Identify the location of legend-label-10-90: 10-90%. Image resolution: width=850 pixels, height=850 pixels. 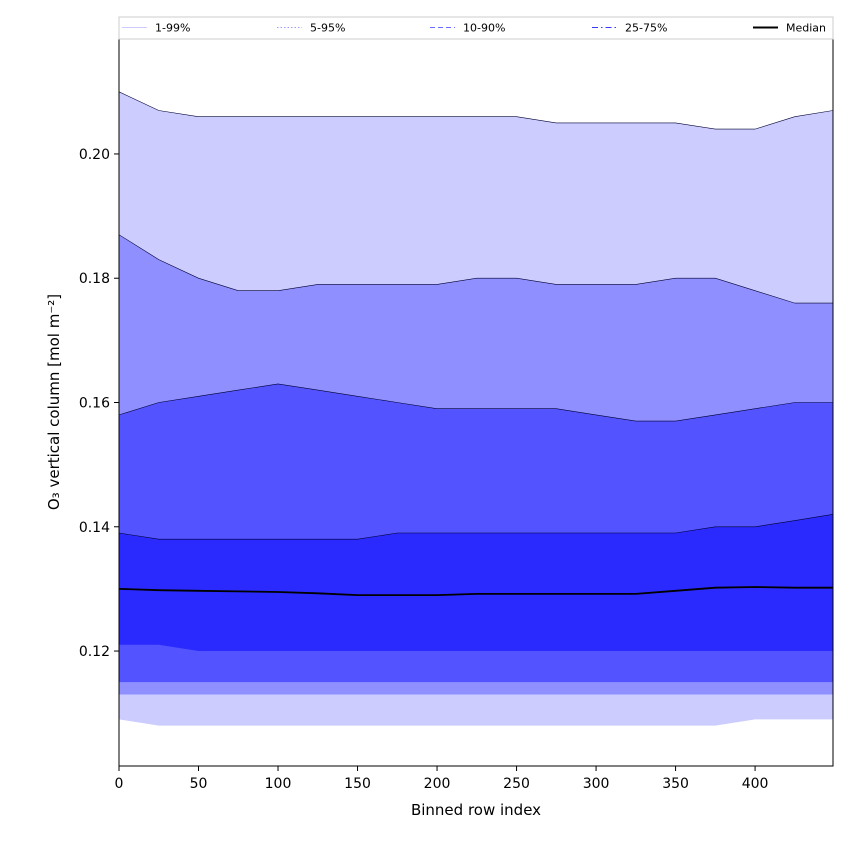
(484, 28).